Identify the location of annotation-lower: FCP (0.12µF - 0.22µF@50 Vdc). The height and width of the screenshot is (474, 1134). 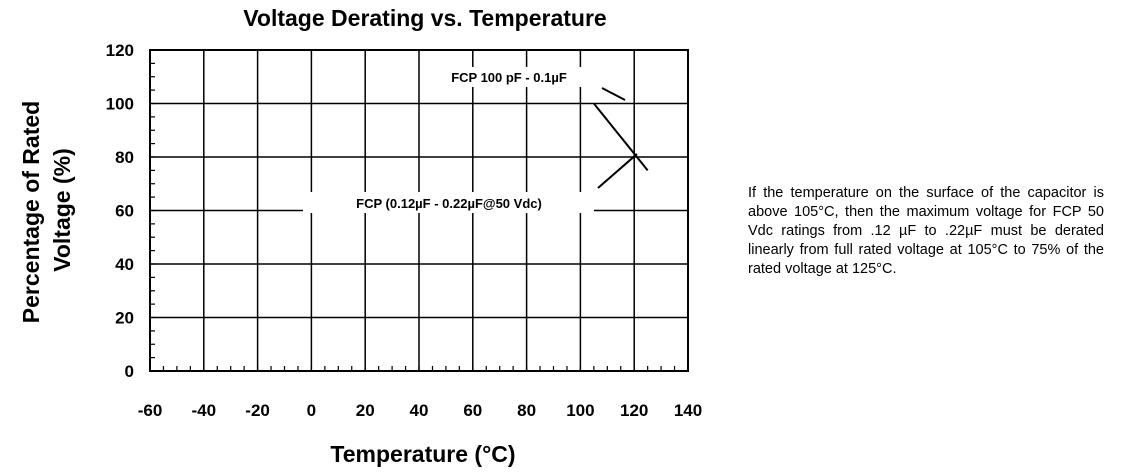
(449, 203).